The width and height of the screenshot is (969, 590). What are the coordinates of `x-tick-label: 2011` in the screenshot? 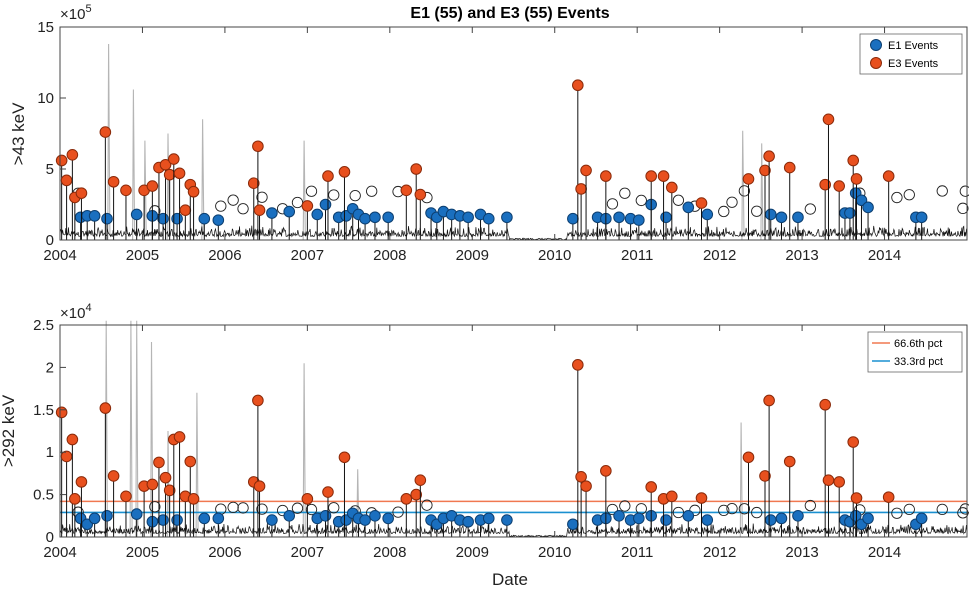 It's located at (637, 255).